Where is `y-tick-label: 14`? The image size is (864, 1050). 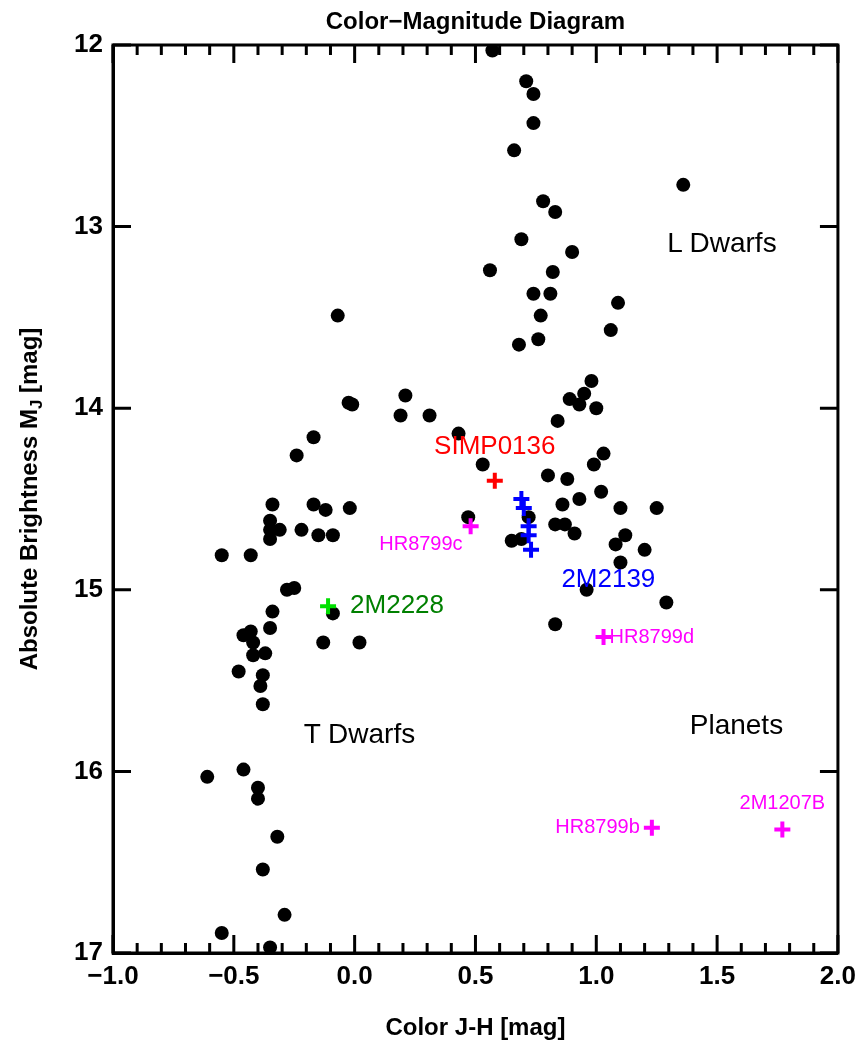
y-tick-label: 14 is located at coordinates (89, 406).